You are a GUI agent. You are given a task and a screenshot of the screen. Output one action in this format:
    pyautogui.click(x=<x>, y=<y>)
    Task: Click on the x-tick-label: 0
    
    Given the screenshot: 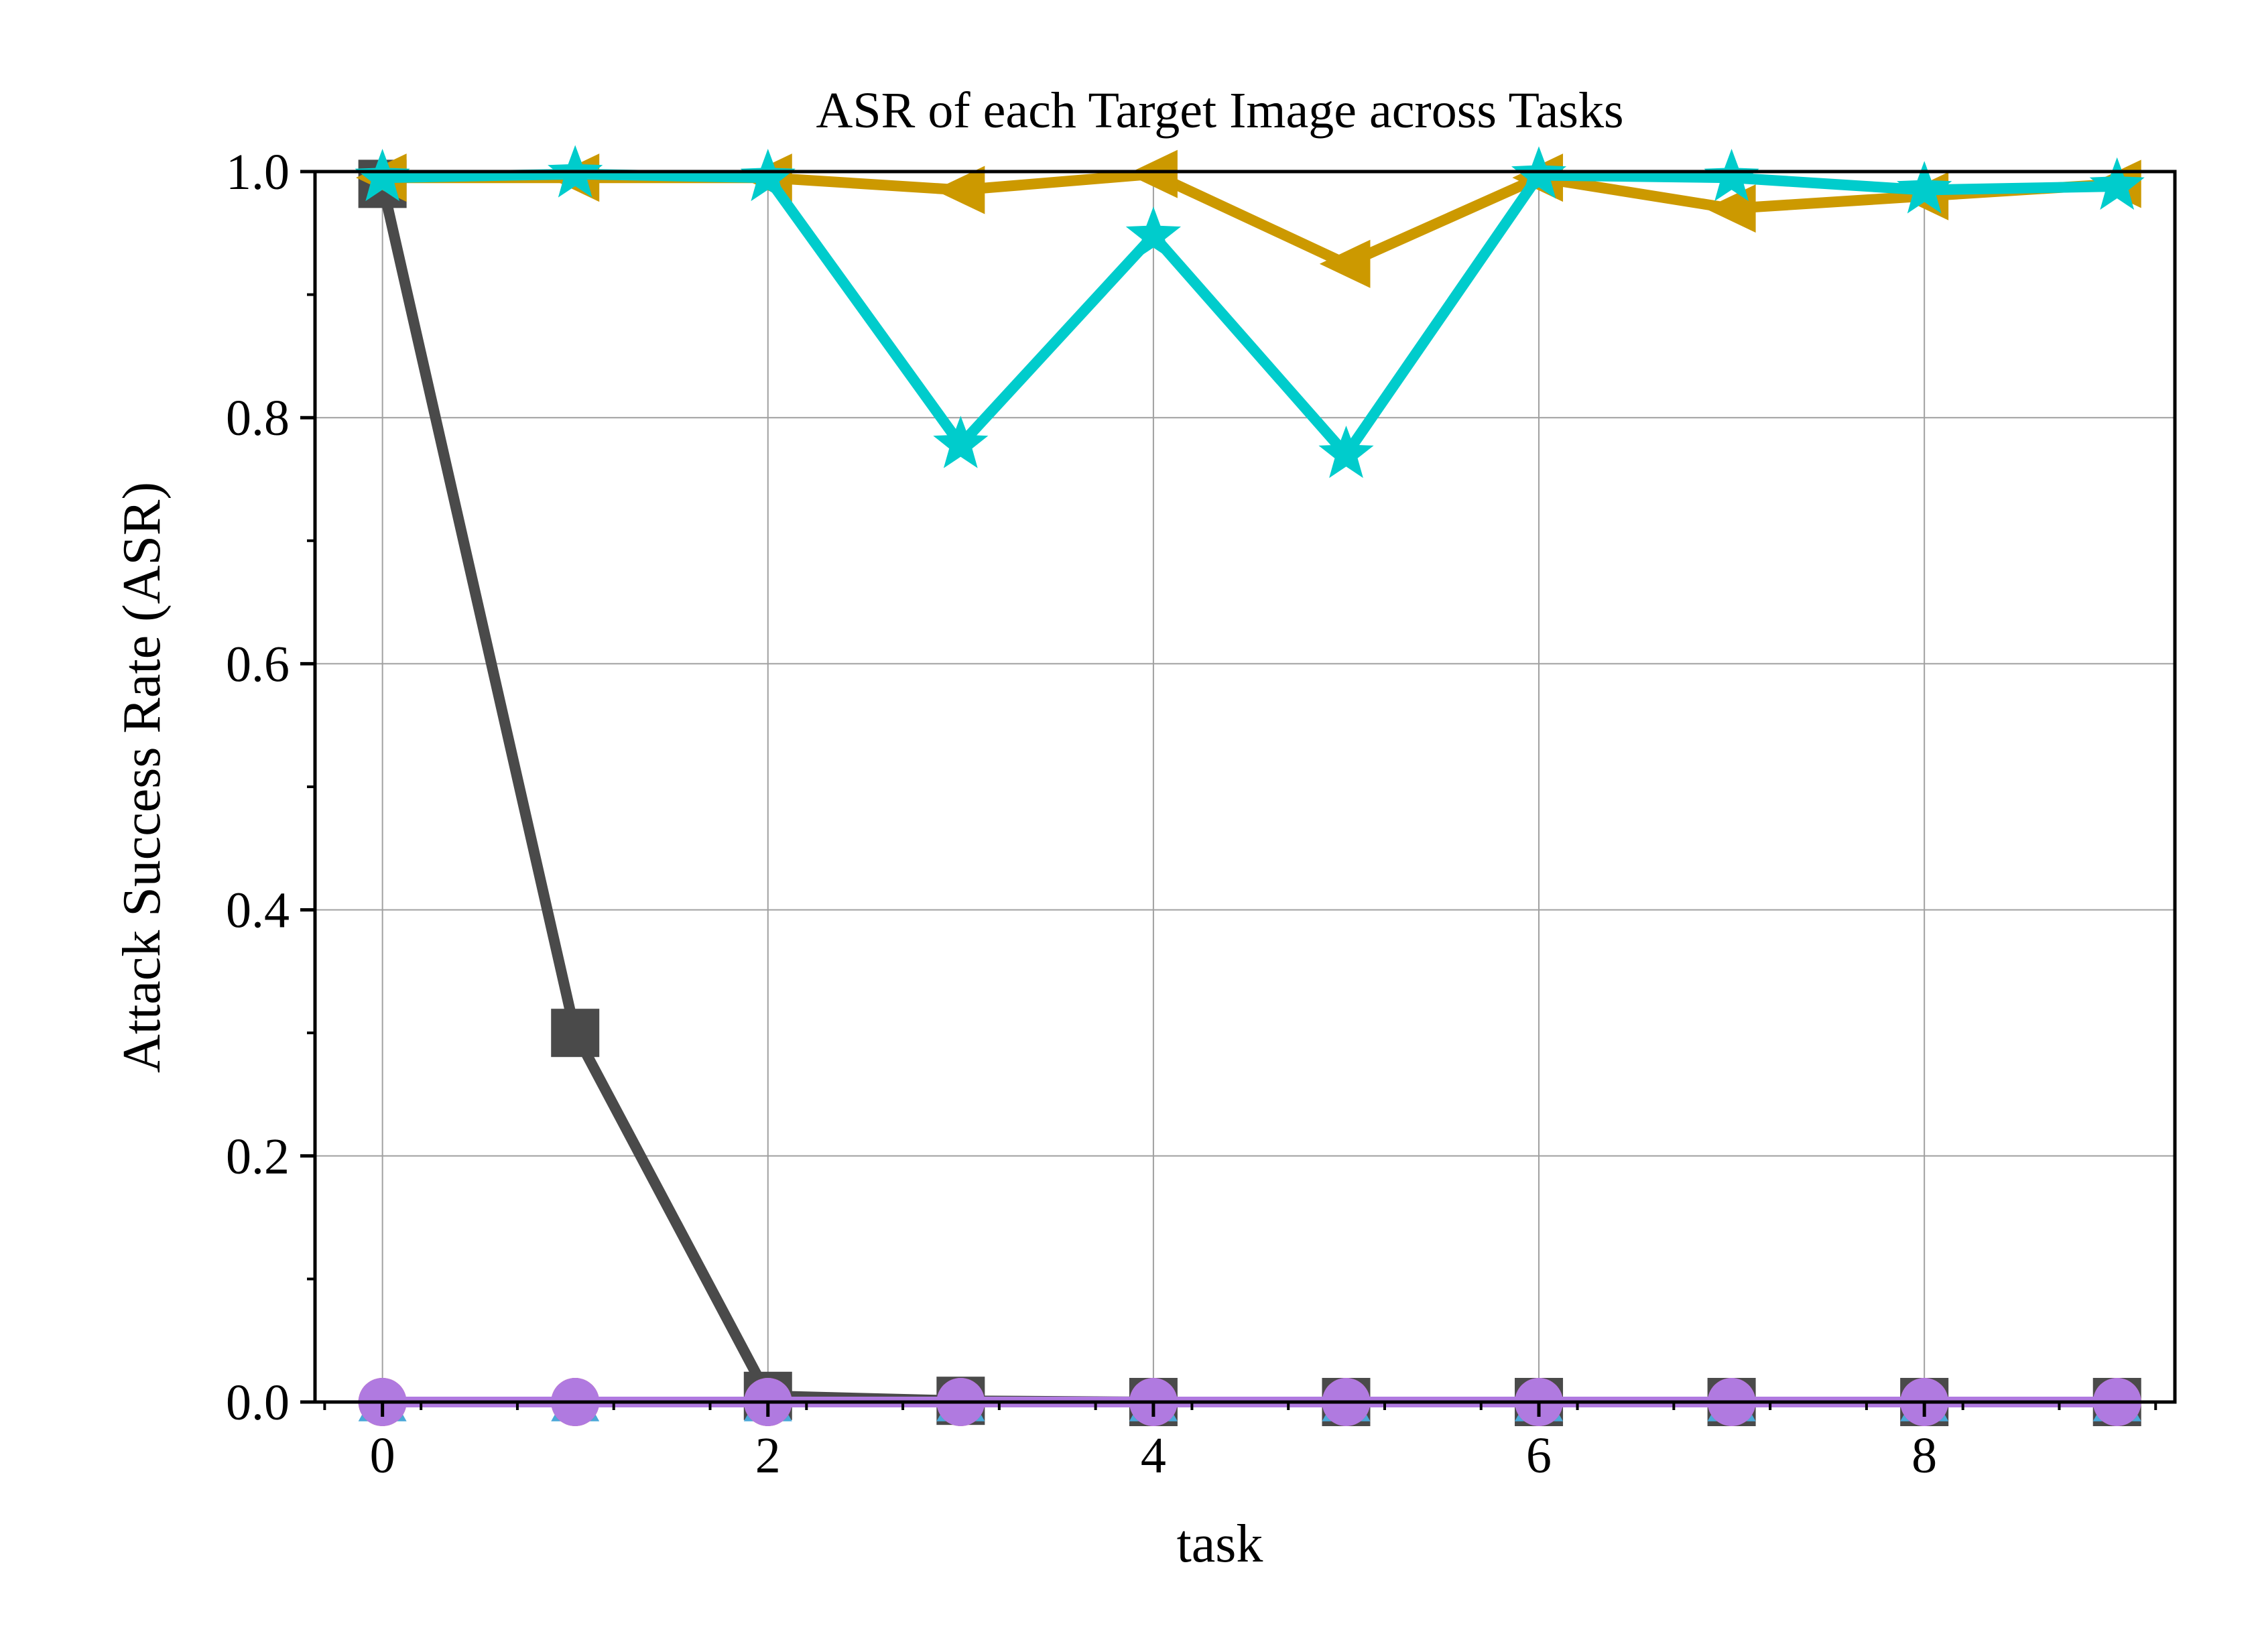 What is the action you would take?
    pyautogui.click(x=383, y=1456)
    